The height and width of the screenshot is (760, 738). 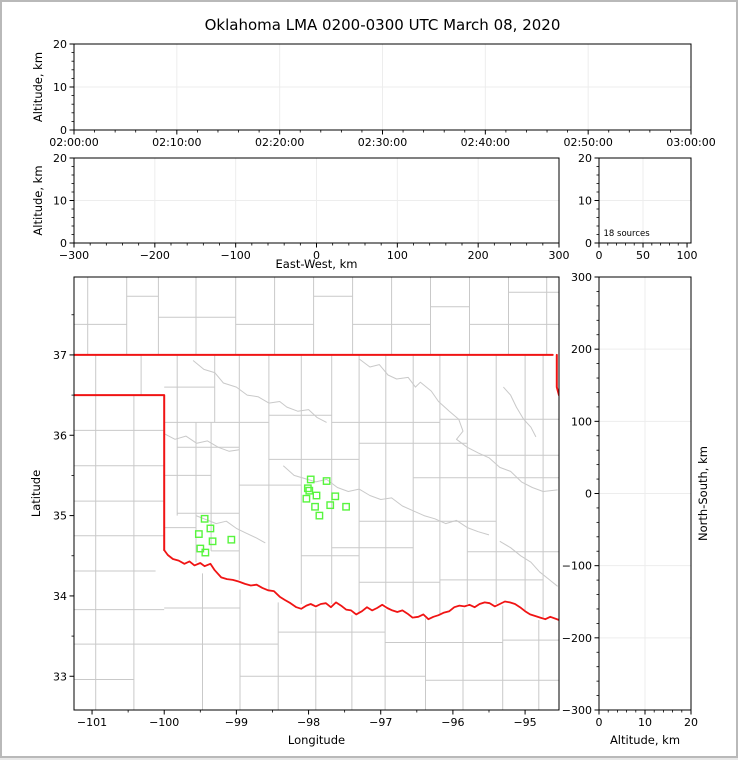 I want to click on x-tick-label: 02:00:00, so click(x=73, y=142).